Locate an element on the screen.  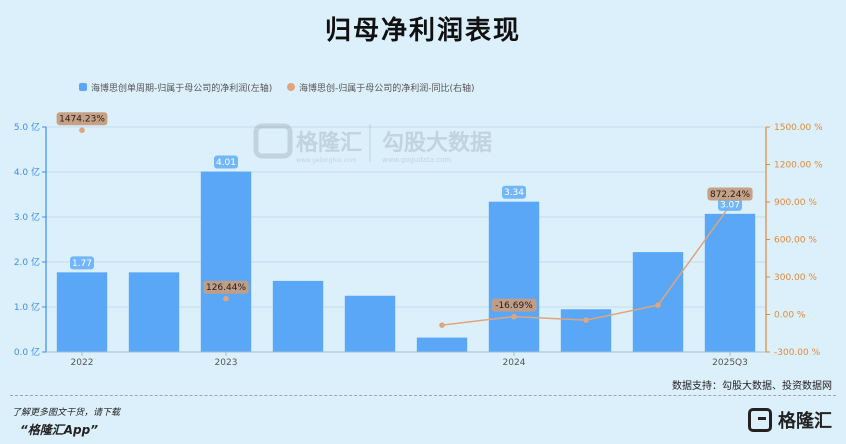
bar-value-label: 3.34 is located at coordinates (514, 193).